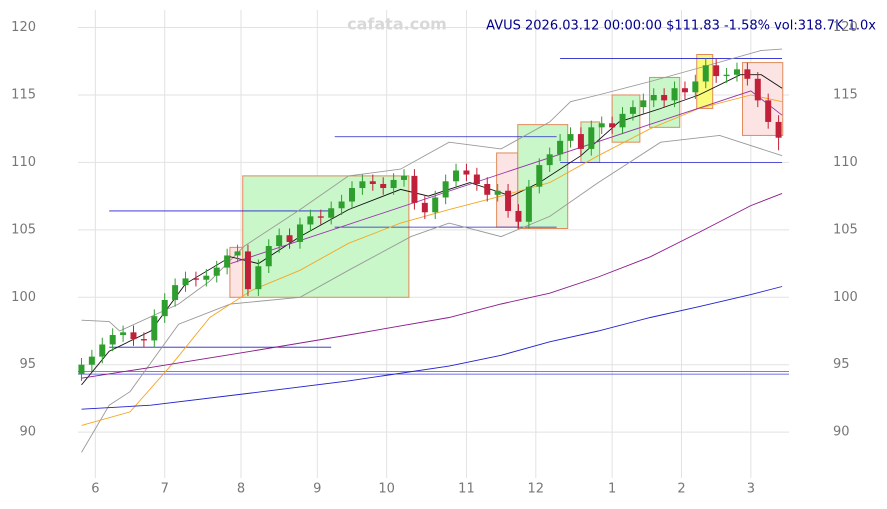 This screenshot has width=887, height=509. I want to click on x-tick-label: 3, so click(751, 489).